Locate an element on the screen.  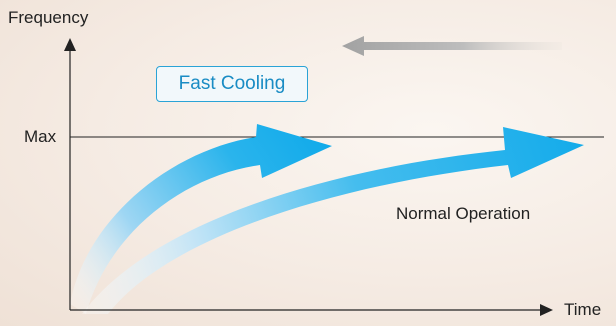
direction-arrow-icon is located at coordinates (452, 46).